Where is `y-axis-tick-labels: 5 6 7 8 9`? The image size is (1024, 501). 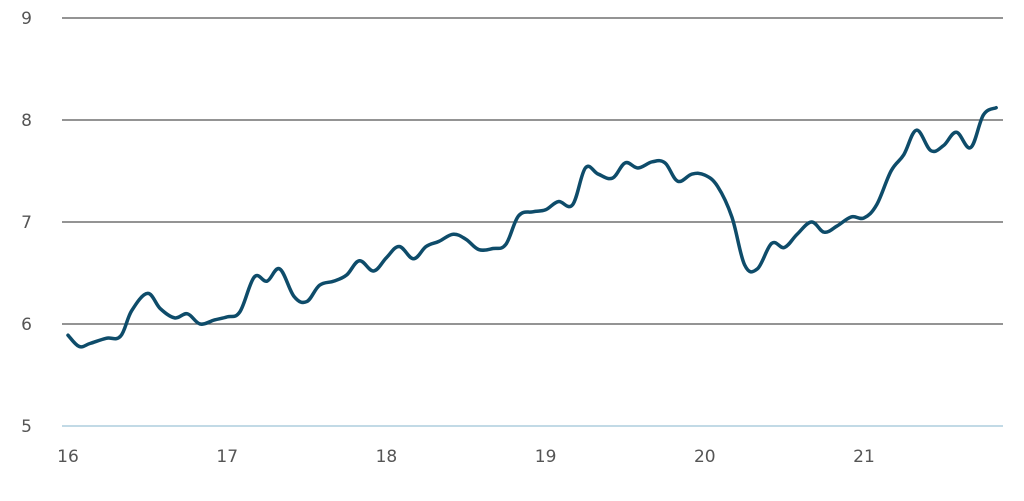 y-axis-tick-labels: 5 6 7 8 9 is located at coordinates (26, 223).